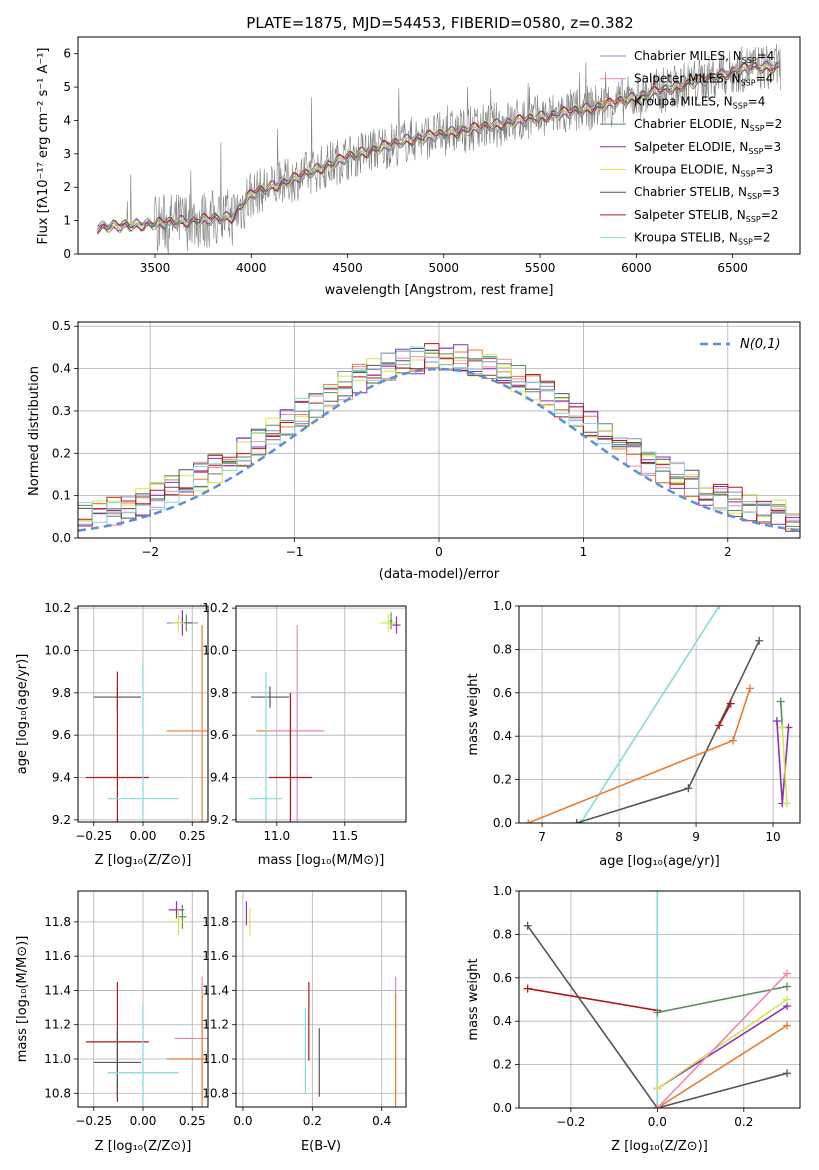 This screenshot has width=819, height=1170. I want to click on y-tick-label: 11.8, so click(57, 922).